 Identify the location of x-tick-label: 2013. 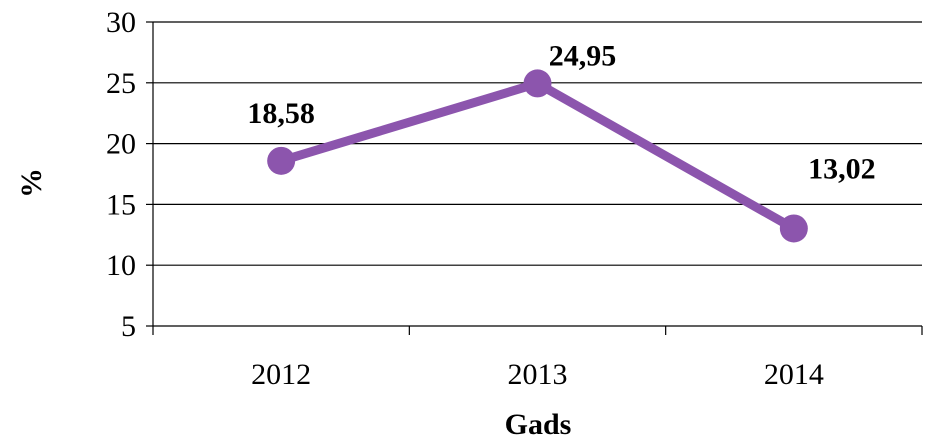
(538, 374).